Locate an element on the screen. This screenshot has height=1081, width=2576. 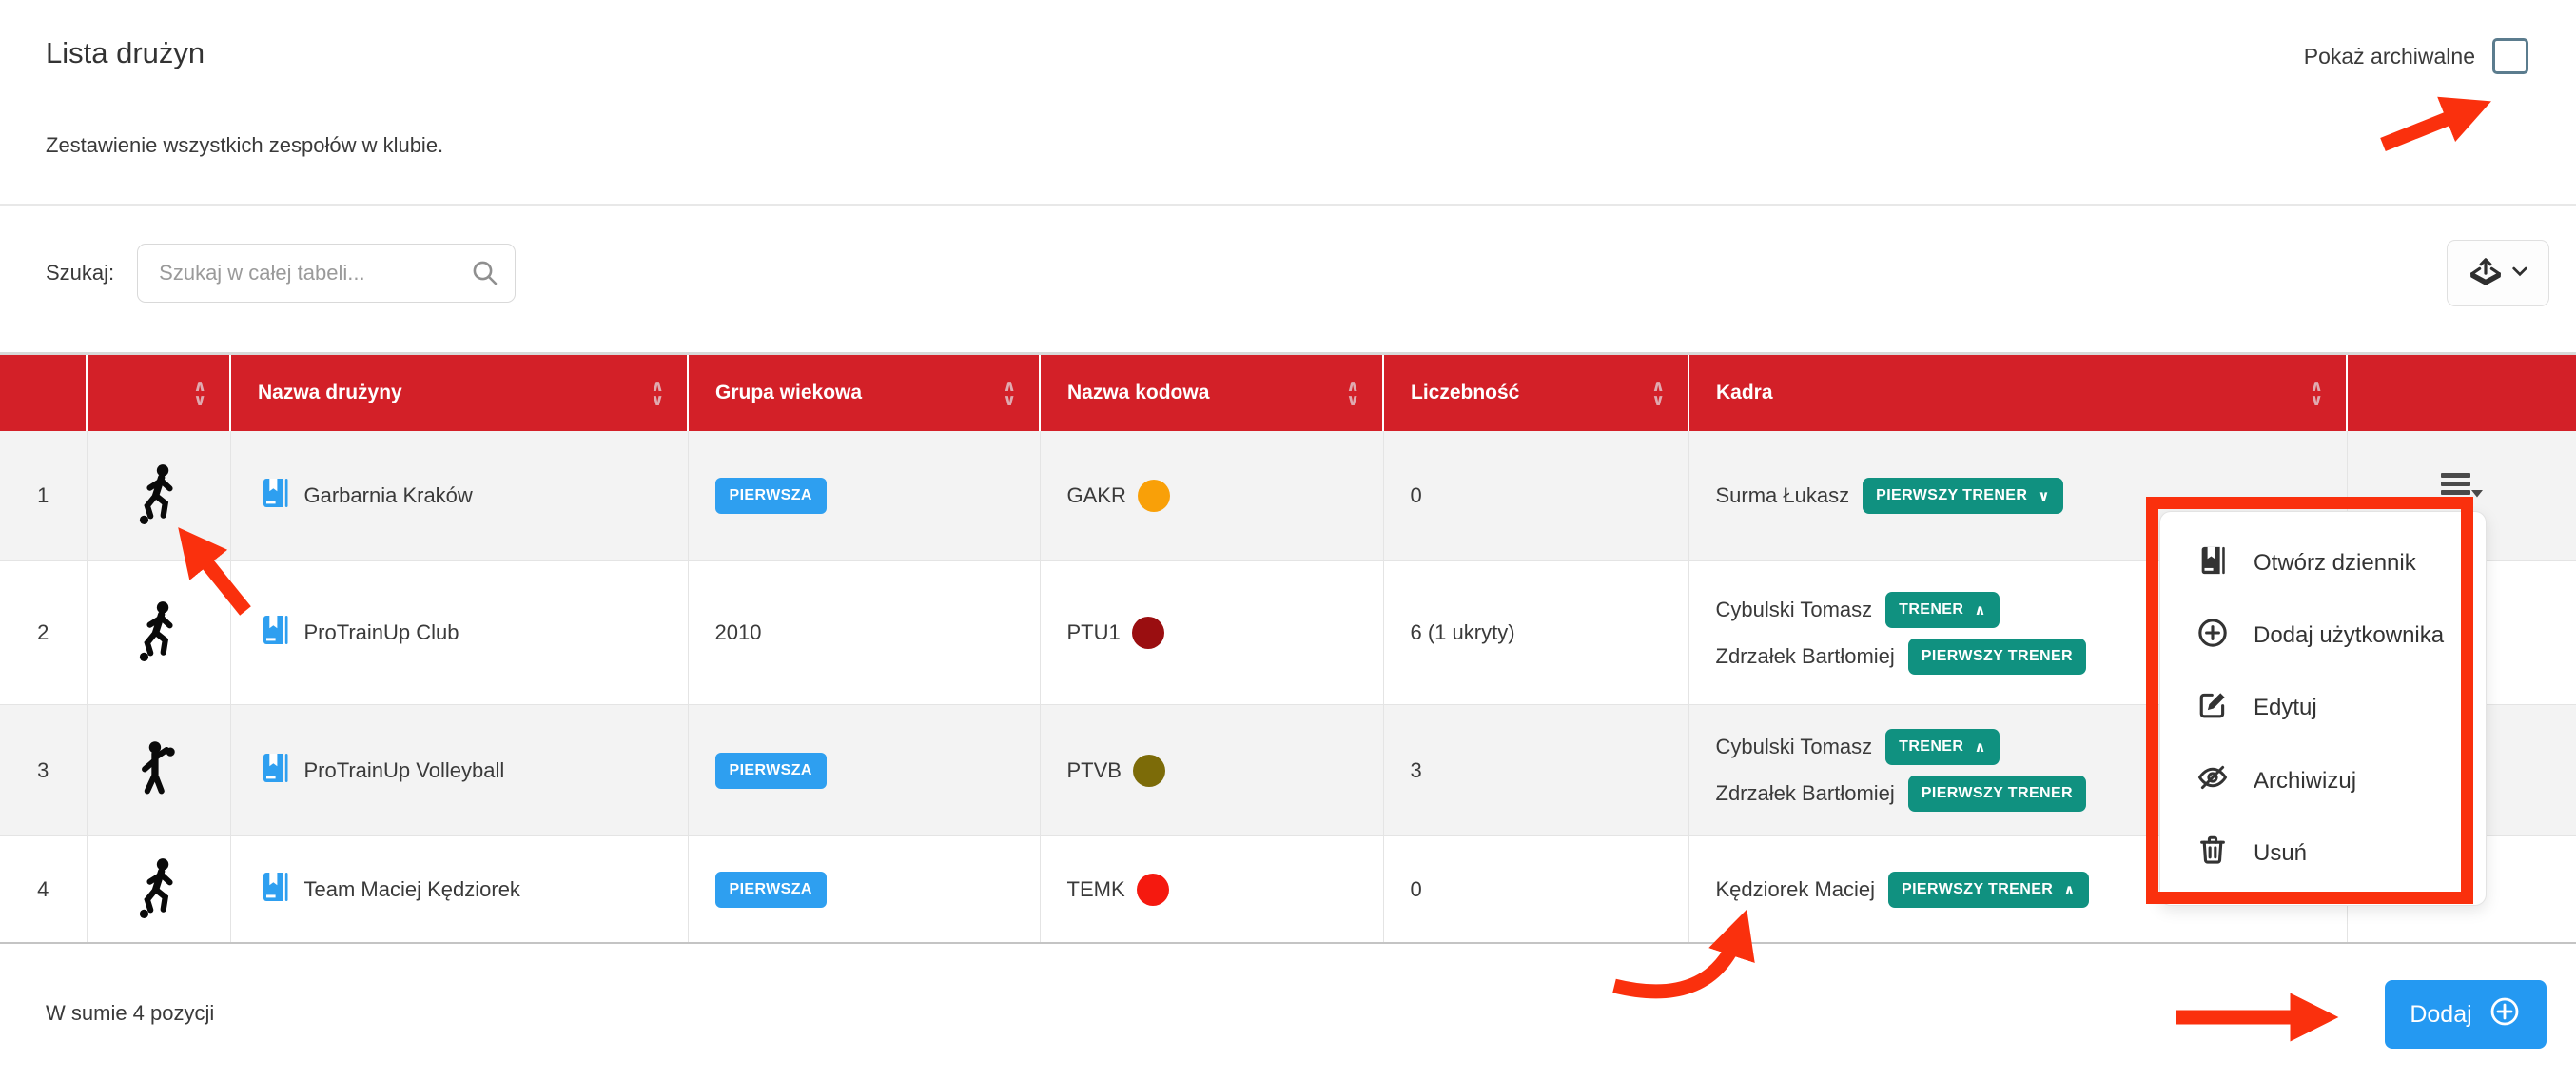
header-cell-staff: Kadra is located at coordinates (2018, 392).